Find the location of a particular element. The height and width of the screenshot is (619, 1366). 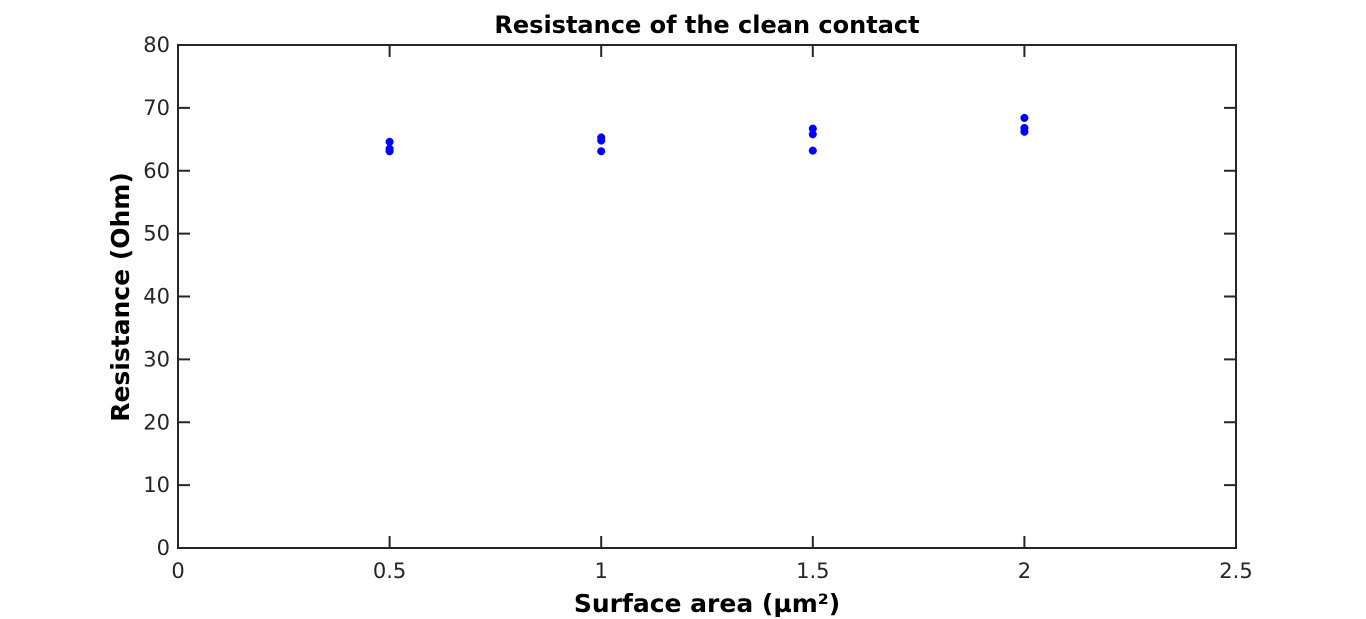

x-axis-label: Surface area (µm²) is located at coordinates (707, 603).